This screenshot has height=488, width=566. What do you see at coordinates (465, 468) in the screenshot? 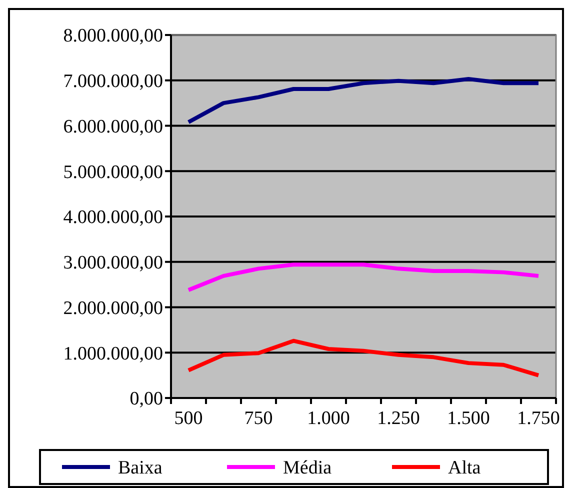
I see `legend-label: Alta` at bounding box center [465, 468].